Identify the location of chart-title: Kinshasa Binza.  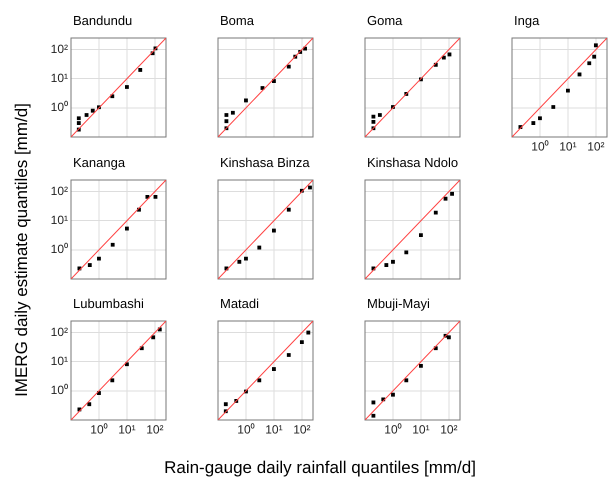
(265, 162).